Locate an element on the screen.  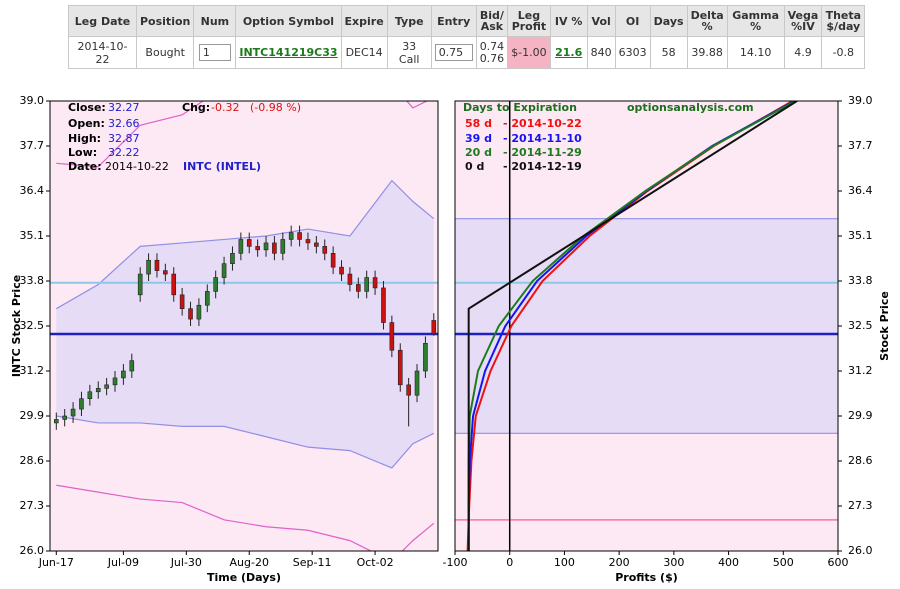
cell: INTC141219C33 is located at coordinates (288, 52).